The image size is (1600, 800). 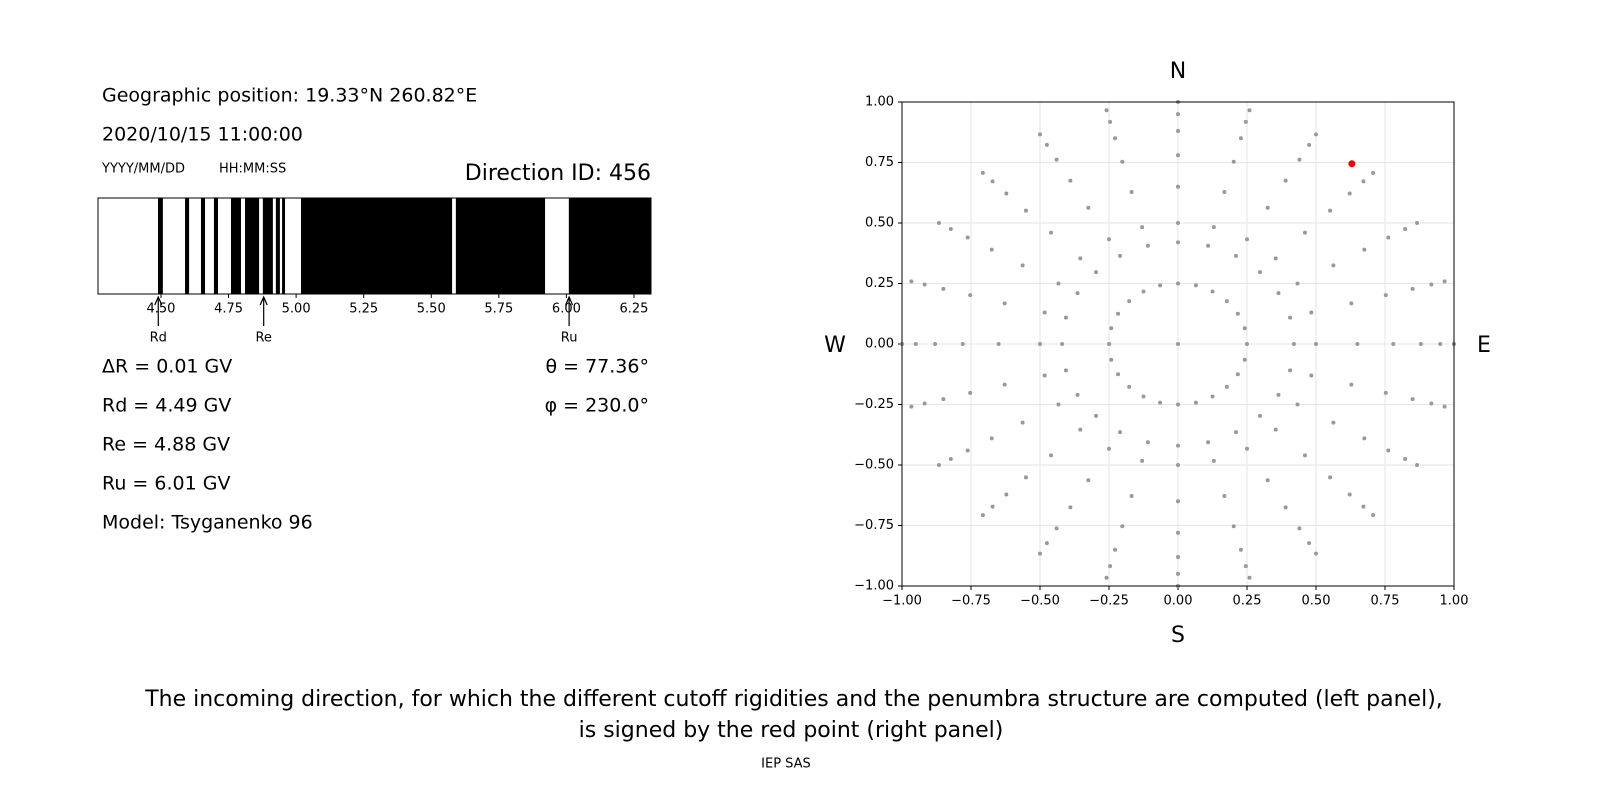 What do you see at coordinates (166, 445) in the screenshot?
I see `result-line: Re = 4.88 GV` at bounding box center [166, 445].